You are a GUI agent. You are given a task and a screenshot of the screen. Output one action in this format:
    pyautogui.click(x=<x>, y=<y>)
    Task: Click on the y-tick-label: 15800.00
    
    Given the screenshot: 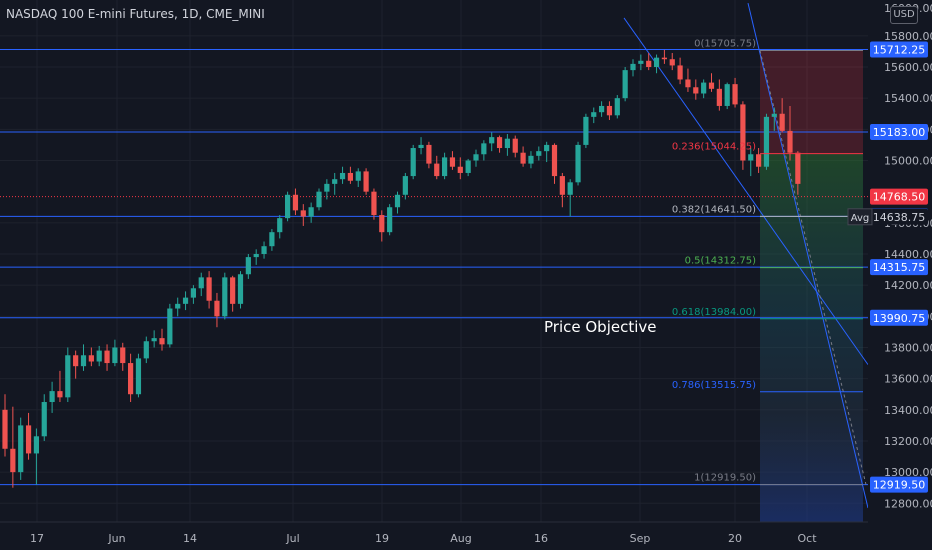 What is the action you would take?
    pyautogui.click(x=908, y=36)
    